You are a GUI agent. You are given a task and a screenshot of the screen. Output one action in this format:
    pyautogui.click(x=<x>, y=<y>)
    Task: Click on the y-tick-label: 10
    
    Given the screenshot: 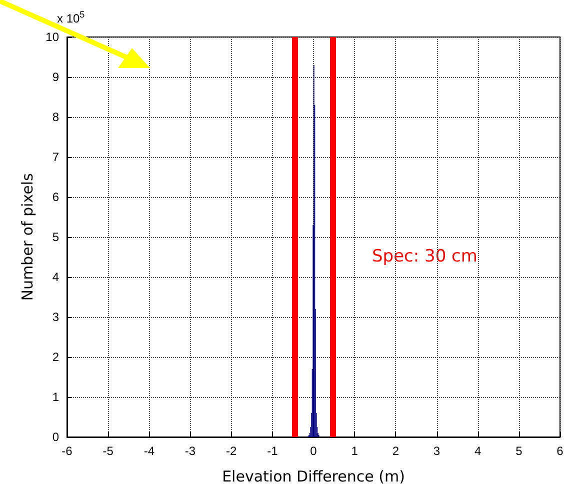 What is the action you would take?
    pyautogui.click(x=53, y=37)
    